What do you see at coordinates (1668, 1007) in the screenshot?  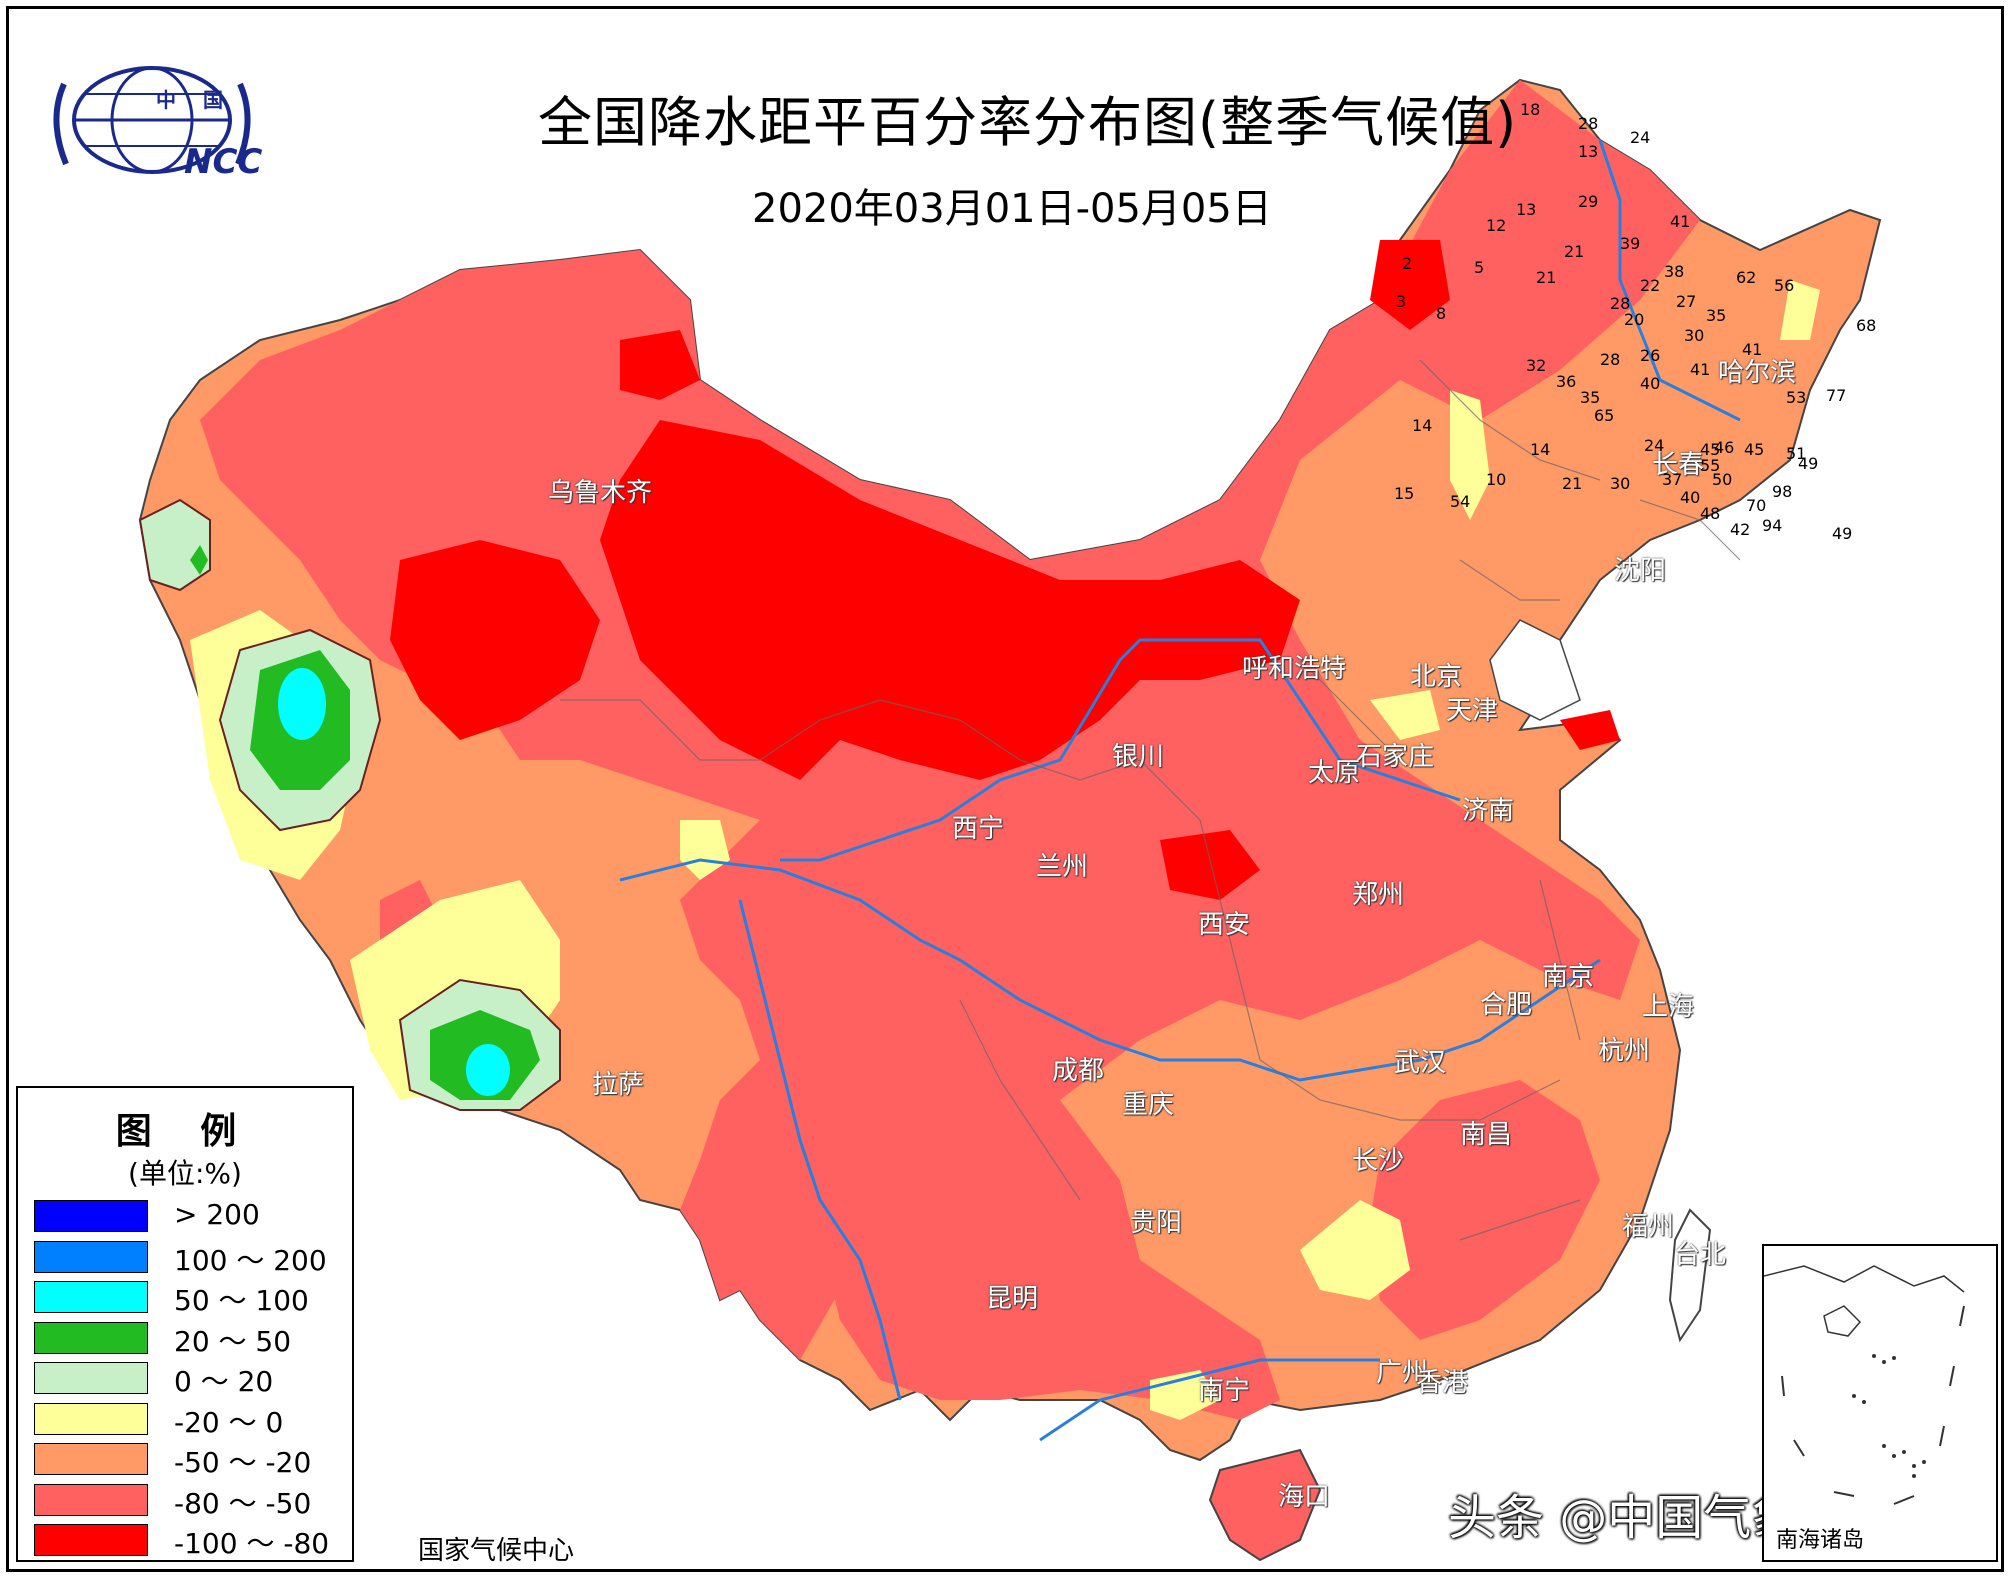 I see `city-label: 上海` at bounding box center [1668, 1007].